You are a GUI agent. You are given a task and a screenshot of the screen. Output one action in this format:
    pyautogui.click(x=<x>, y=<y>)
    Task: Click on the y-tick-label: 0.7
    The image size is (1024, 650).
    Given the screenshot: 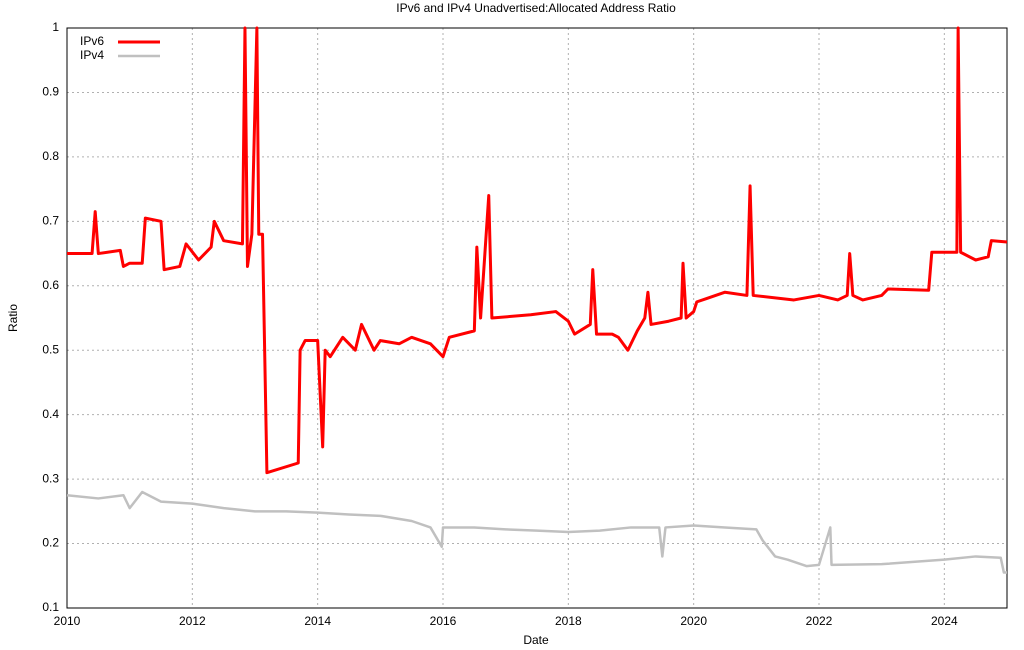 What is the action you would take?
    pyautogui.click(x=50, y=221)
    